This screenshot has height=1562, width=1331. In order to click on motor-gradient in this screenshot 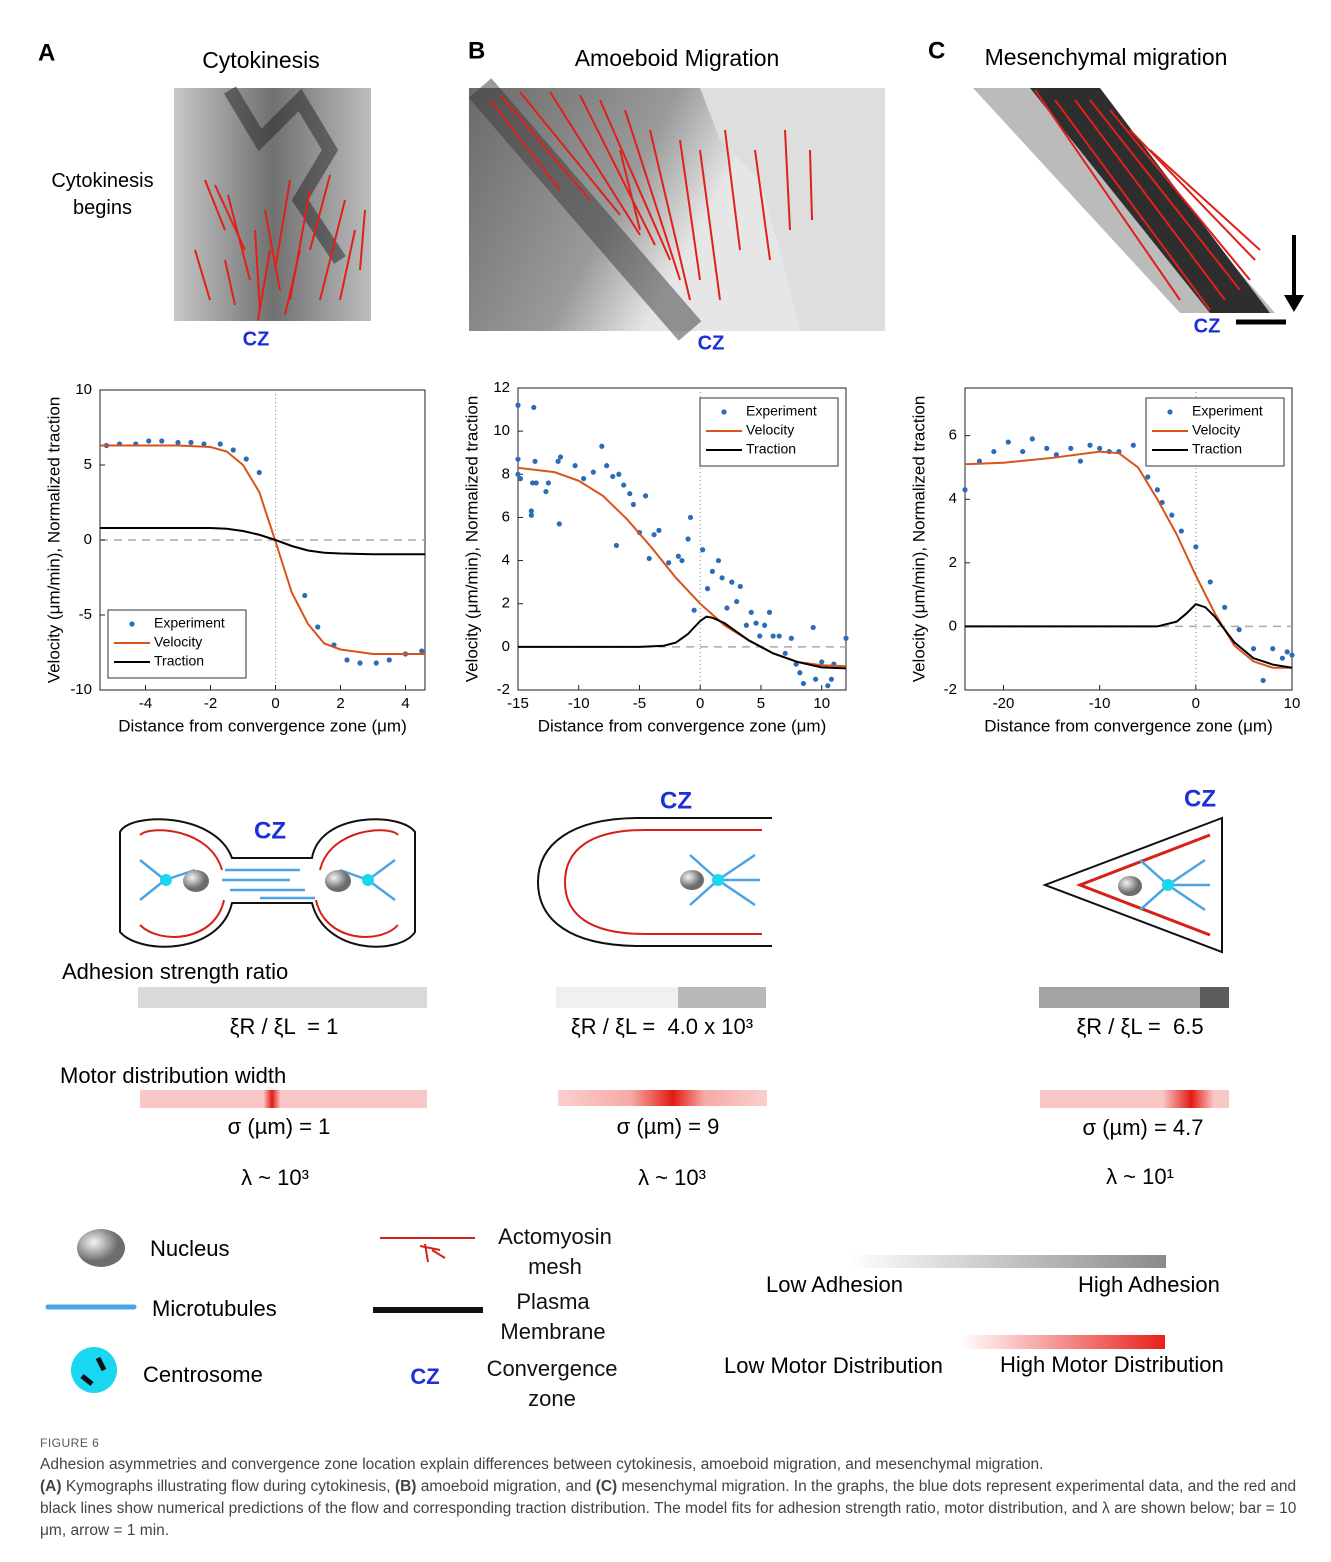, I will do `click(1062, 1342)`.